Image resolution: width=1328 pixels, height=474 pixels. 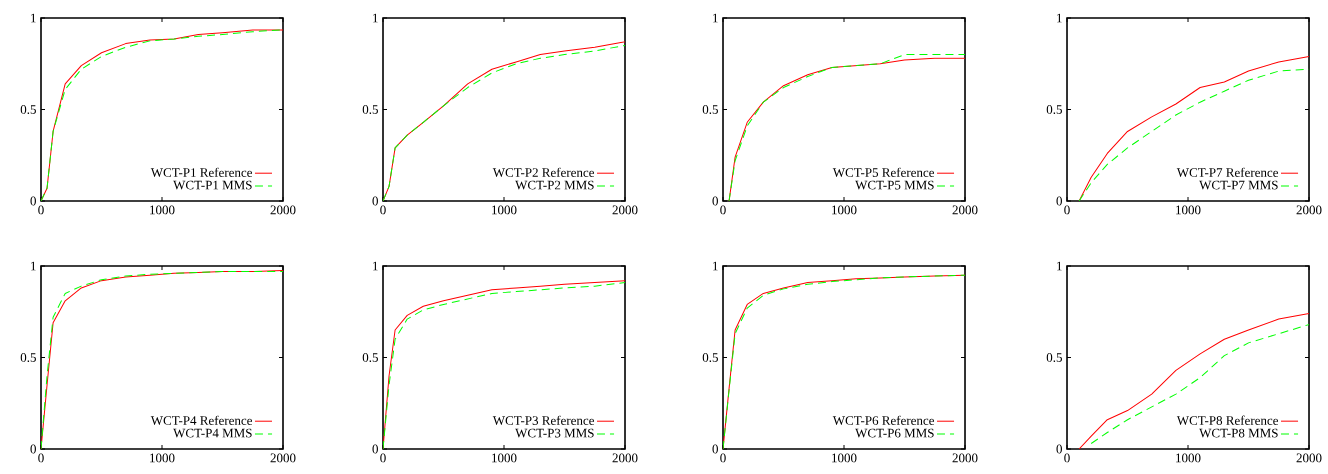 I want to click on legend-label: WCT-P1 Reference, so click(x=201, y=172).